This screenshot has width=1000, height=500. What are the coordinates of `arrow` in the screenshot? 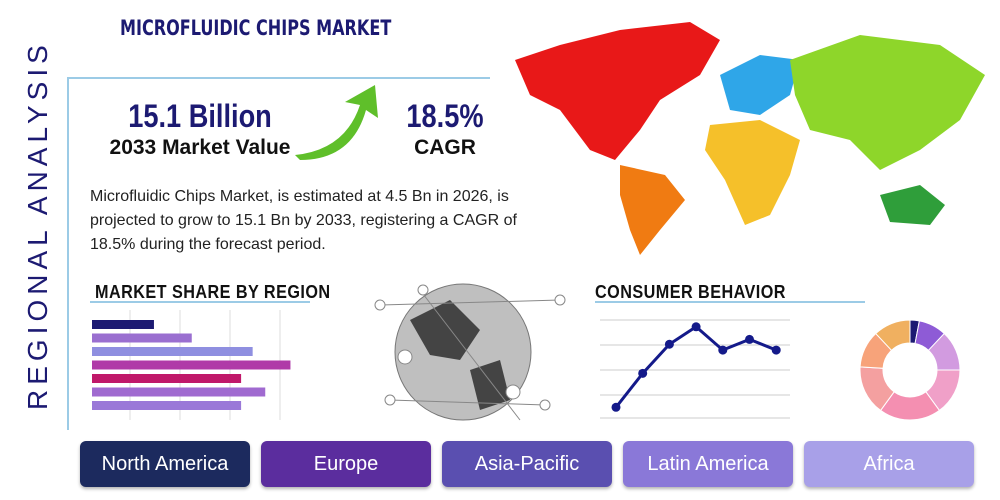 It's located at (336, 122).